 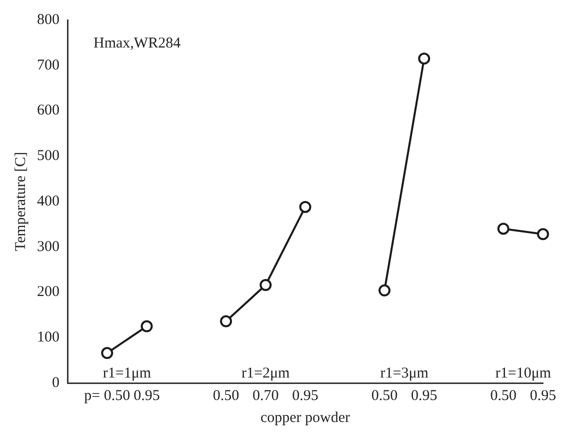 What do you see at coordinates (138, 43) in the screenshot?
I see `text: Hmax,WR284` at bounding box center [138, 43].